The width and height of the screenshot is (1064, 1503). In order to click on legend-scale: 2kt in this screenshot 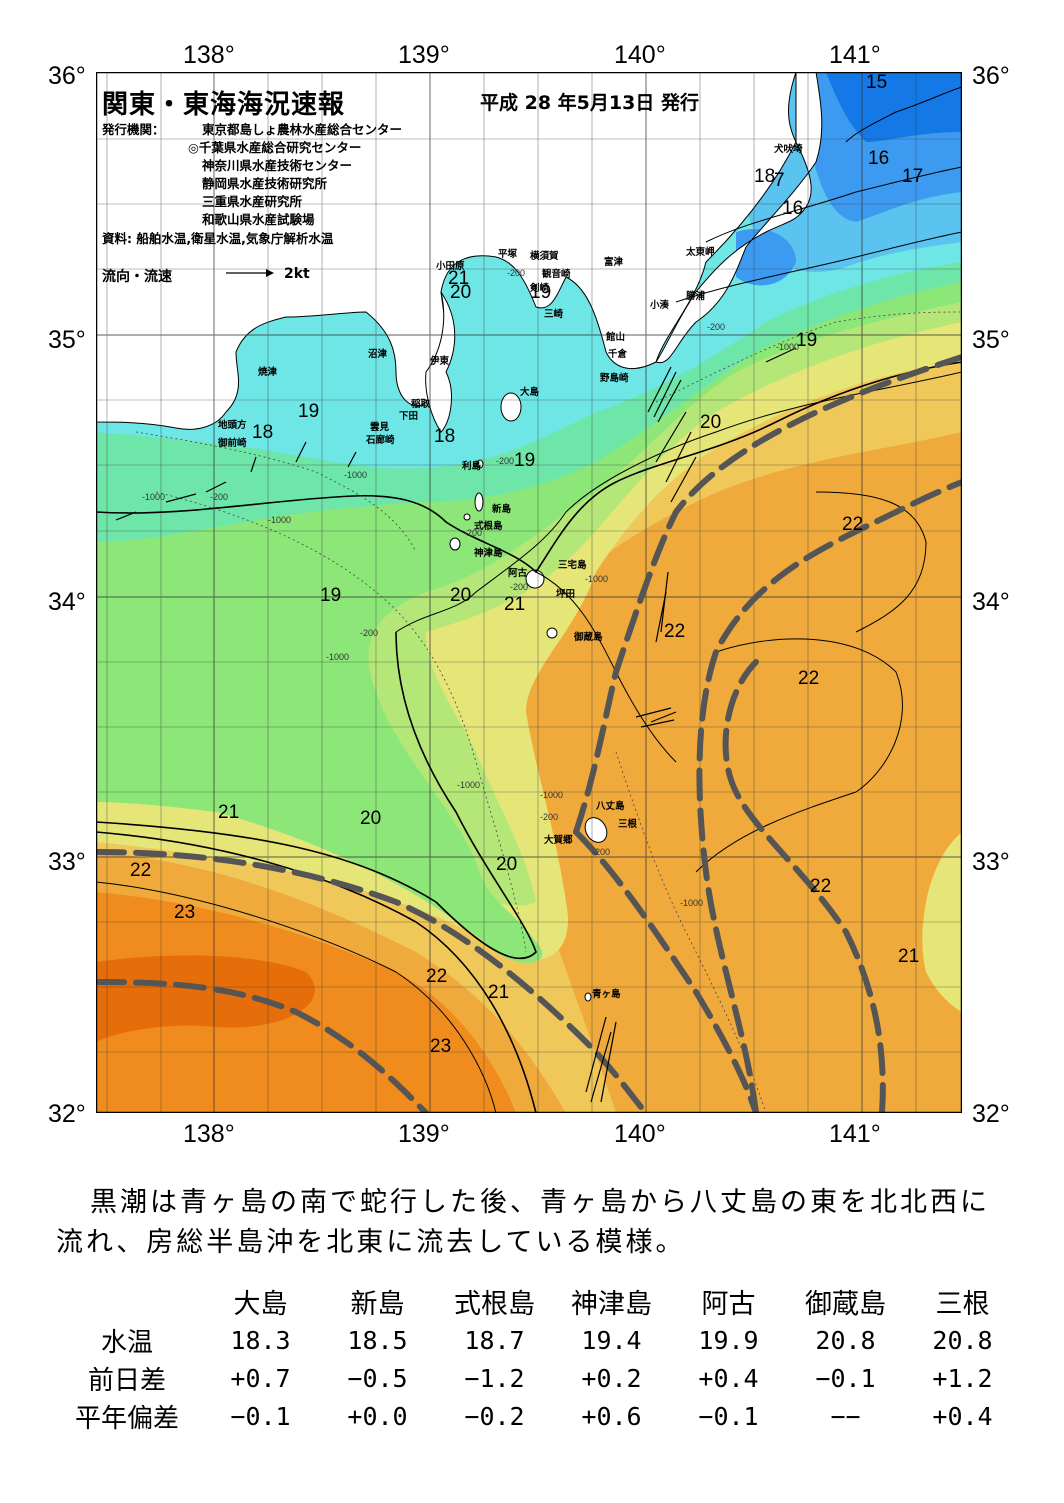, I will do `click(297, 274)`.